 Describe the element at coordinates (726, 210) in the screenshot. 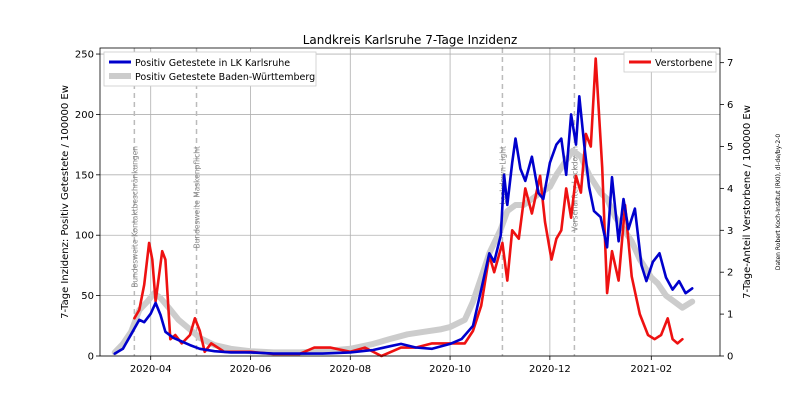

I see `y-axis-right: 0 1 2 3 4 5 6 7` at that location.